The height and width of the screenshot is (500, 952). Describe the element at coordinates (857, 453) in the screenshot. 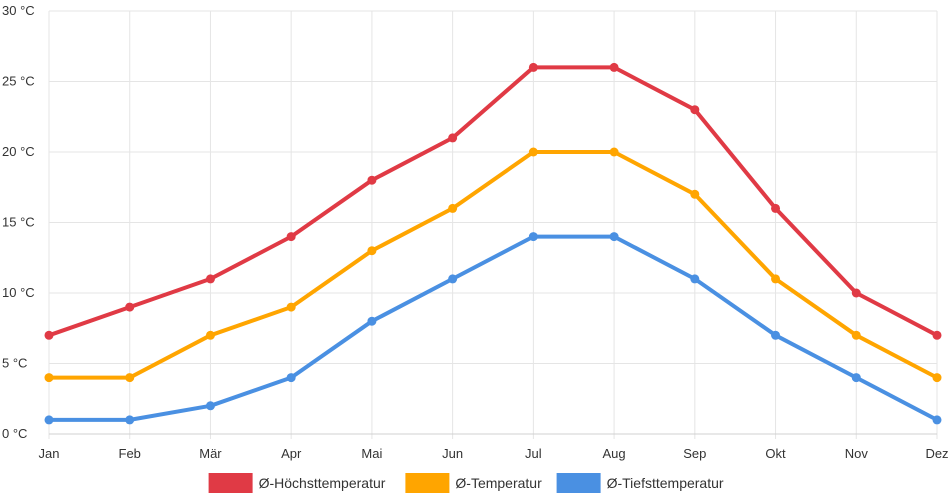

I see `x-tick-label: Nov` at that location.